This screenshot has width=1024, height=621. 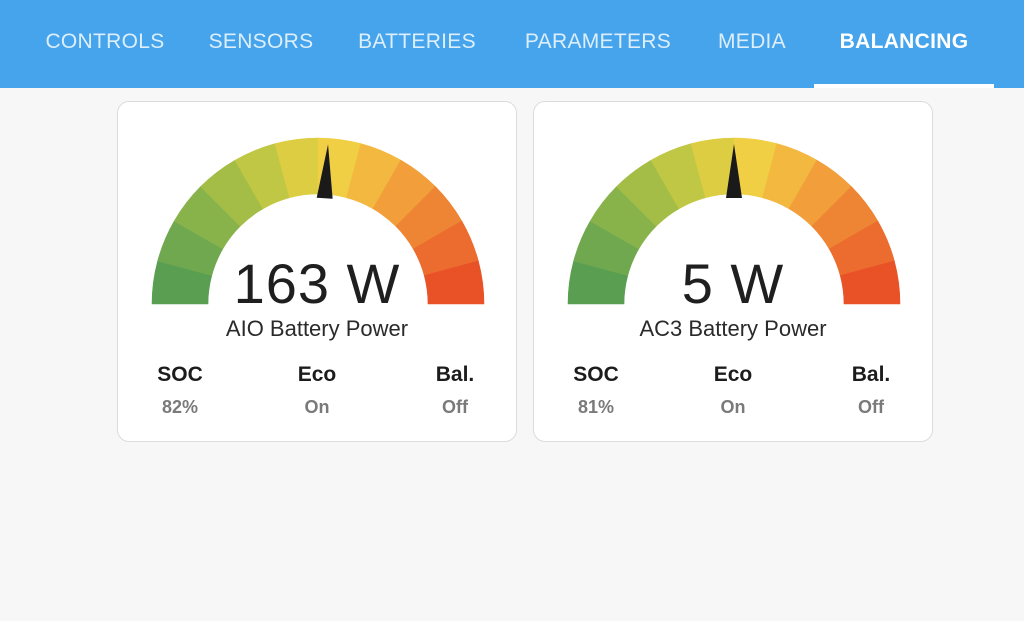 I want to click on gauge-value: 5 W, so click(x=733, y=283).